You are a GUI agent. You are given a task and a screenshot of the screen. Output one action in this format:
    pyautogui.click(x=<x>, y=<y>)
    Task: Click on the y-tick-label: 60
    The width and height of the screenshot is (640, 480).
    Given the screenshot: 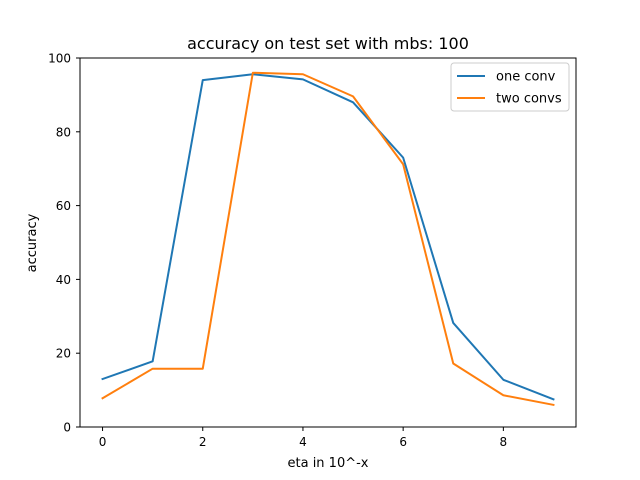 What is the action you would take?
    pyautogui.click(x=63, y=206)
    